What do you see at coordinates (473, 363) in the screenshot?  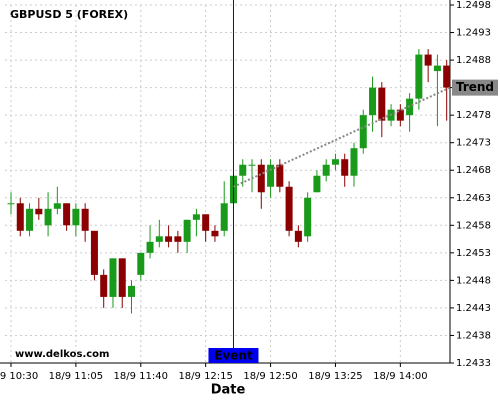 I see `y-tick-label: 1.2433` at bounding box center [473, 363].